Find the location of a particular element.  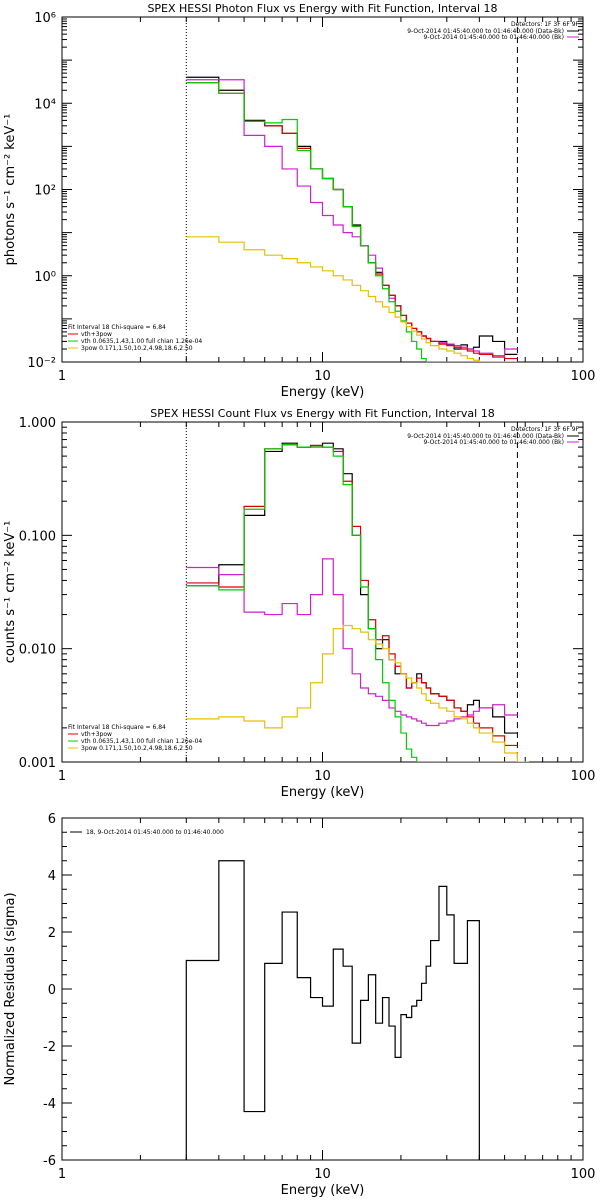

y-tick-label: 10² is located at coordinates (45, 191).